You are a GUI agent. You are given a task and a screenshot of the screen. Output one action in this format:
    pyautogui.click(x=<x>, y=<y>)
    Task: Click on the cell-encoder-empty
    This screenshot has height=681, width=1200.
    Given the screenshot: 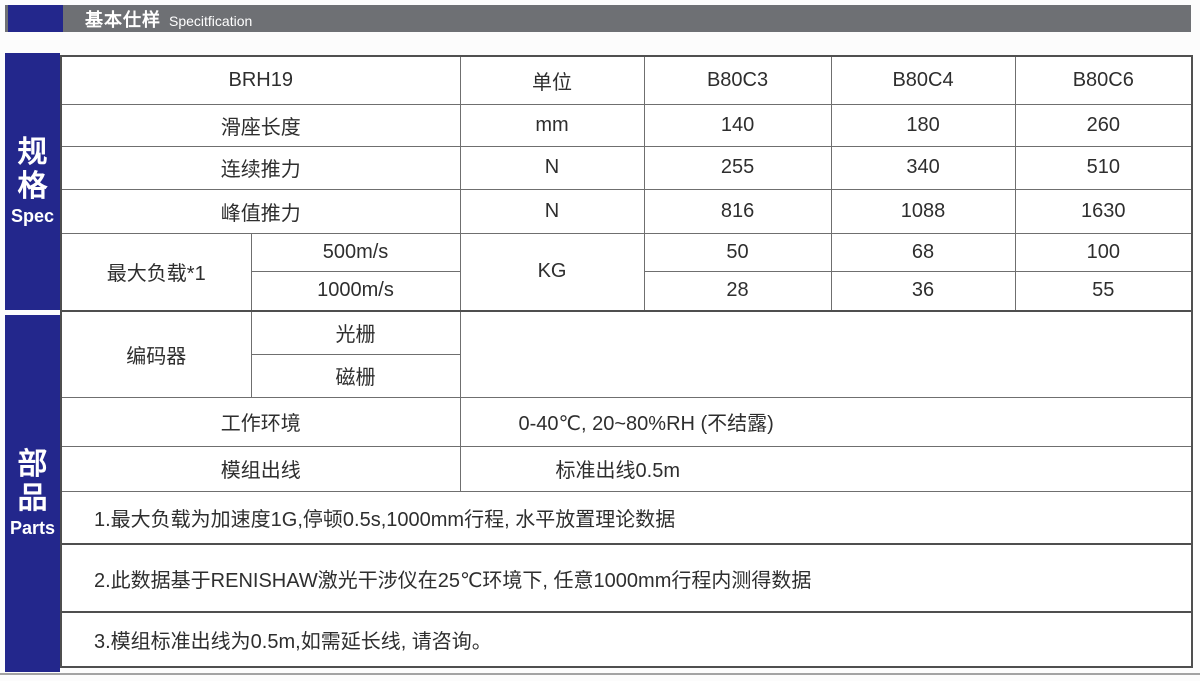 What is the action you would take?
    pyautogui.click(x=826, y=354)
    